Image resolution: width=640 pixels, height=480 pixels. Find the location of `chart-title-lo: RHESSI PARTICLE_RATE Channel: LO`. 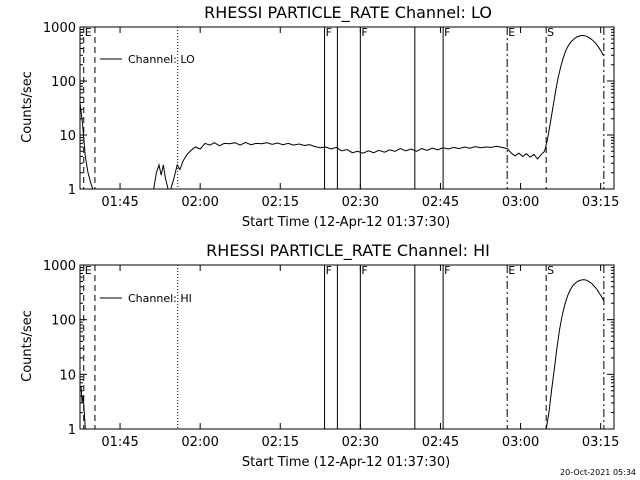

chart-title-lo: RHESSI PARTICLE_RATE Channel: LO is located at coordinates (348, 13).